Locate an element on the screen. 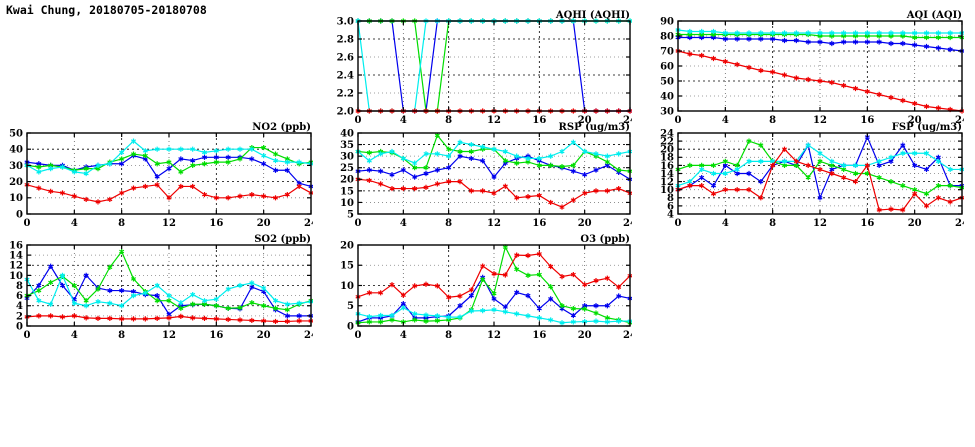 This screenshot has height=447, width=975. chart-panel-rsp: 51015202530354004812162024RSP (ug/m3) is located at coordinates (481, 176).